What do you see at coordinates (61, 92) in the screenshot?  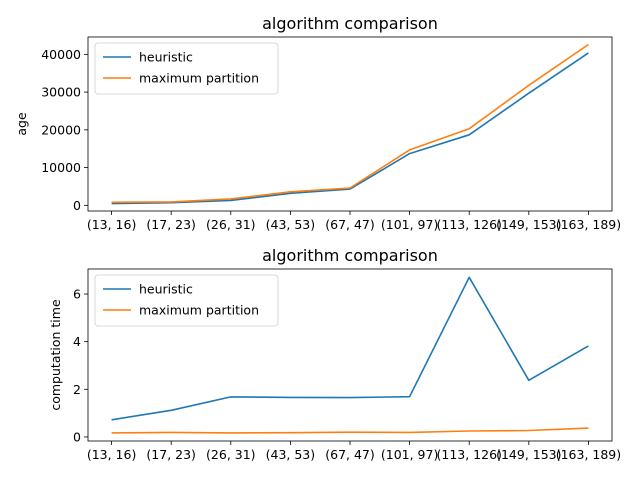 I see `y-tick-label: 30000` at bounding box center [61, 92].